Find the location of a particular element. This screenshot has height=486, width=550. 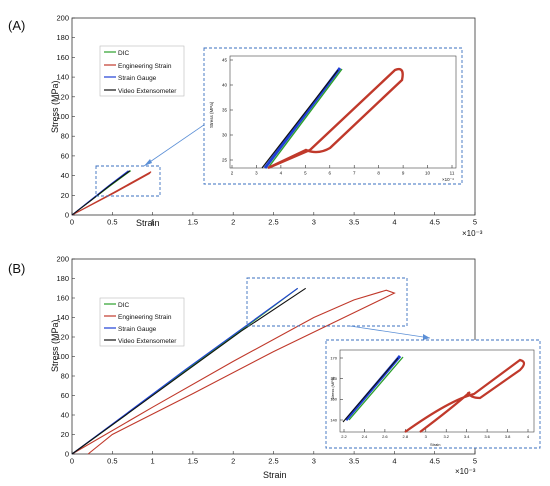

panel-b-inset-series is located at coordinates (434, 394).